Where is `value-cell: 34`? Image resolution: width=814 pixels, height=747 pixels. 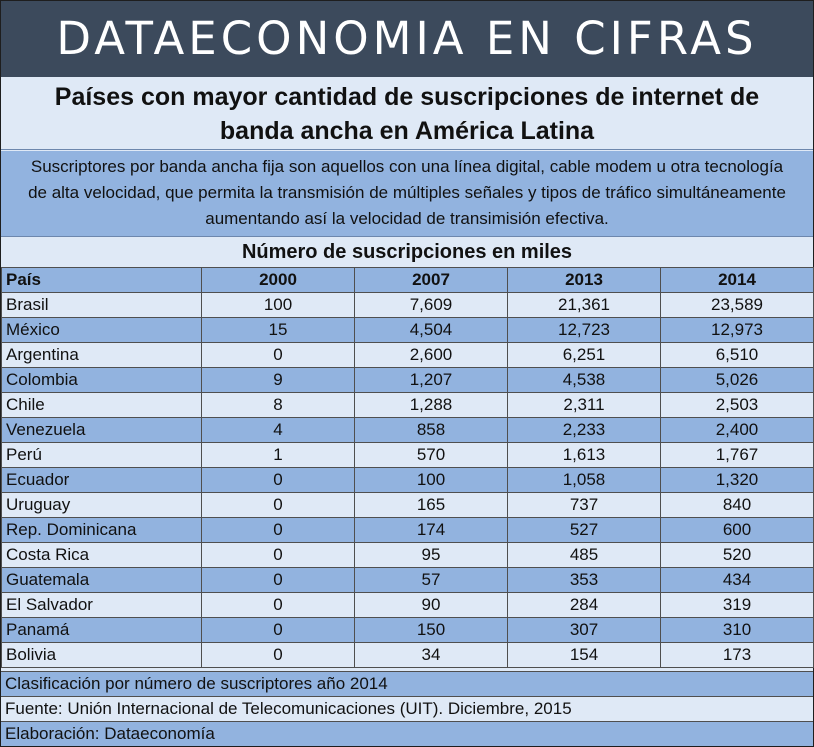 value-cell: 34 is located at coordinates (431, 655).